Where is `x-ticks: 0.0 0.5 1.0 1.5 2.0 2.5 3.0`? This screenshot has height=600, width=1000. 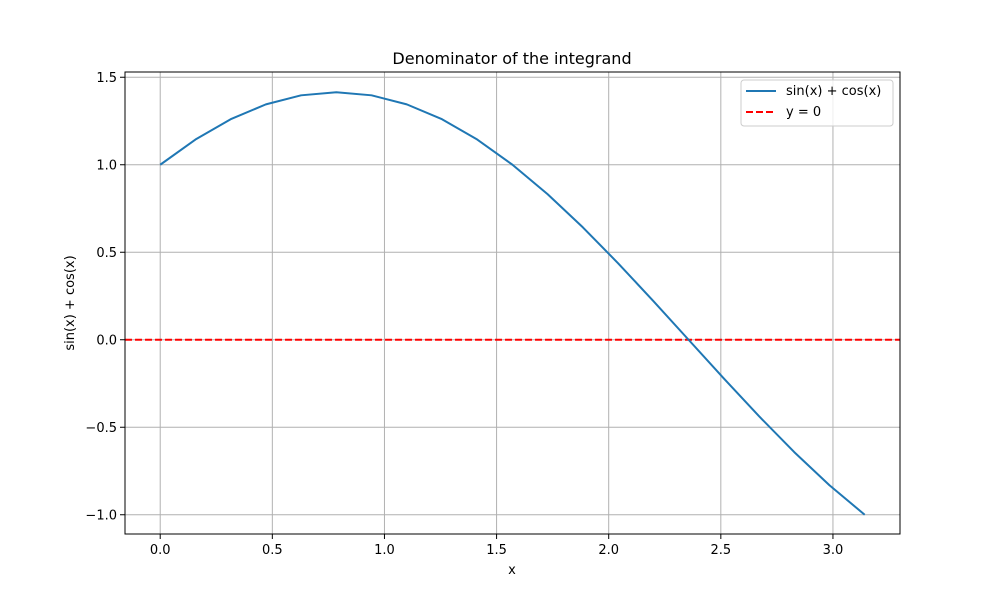 x-ticks: 0.0 0.5 1.0 1.5 2.0 2.5 3.0 is located at coordinates (496, 546).